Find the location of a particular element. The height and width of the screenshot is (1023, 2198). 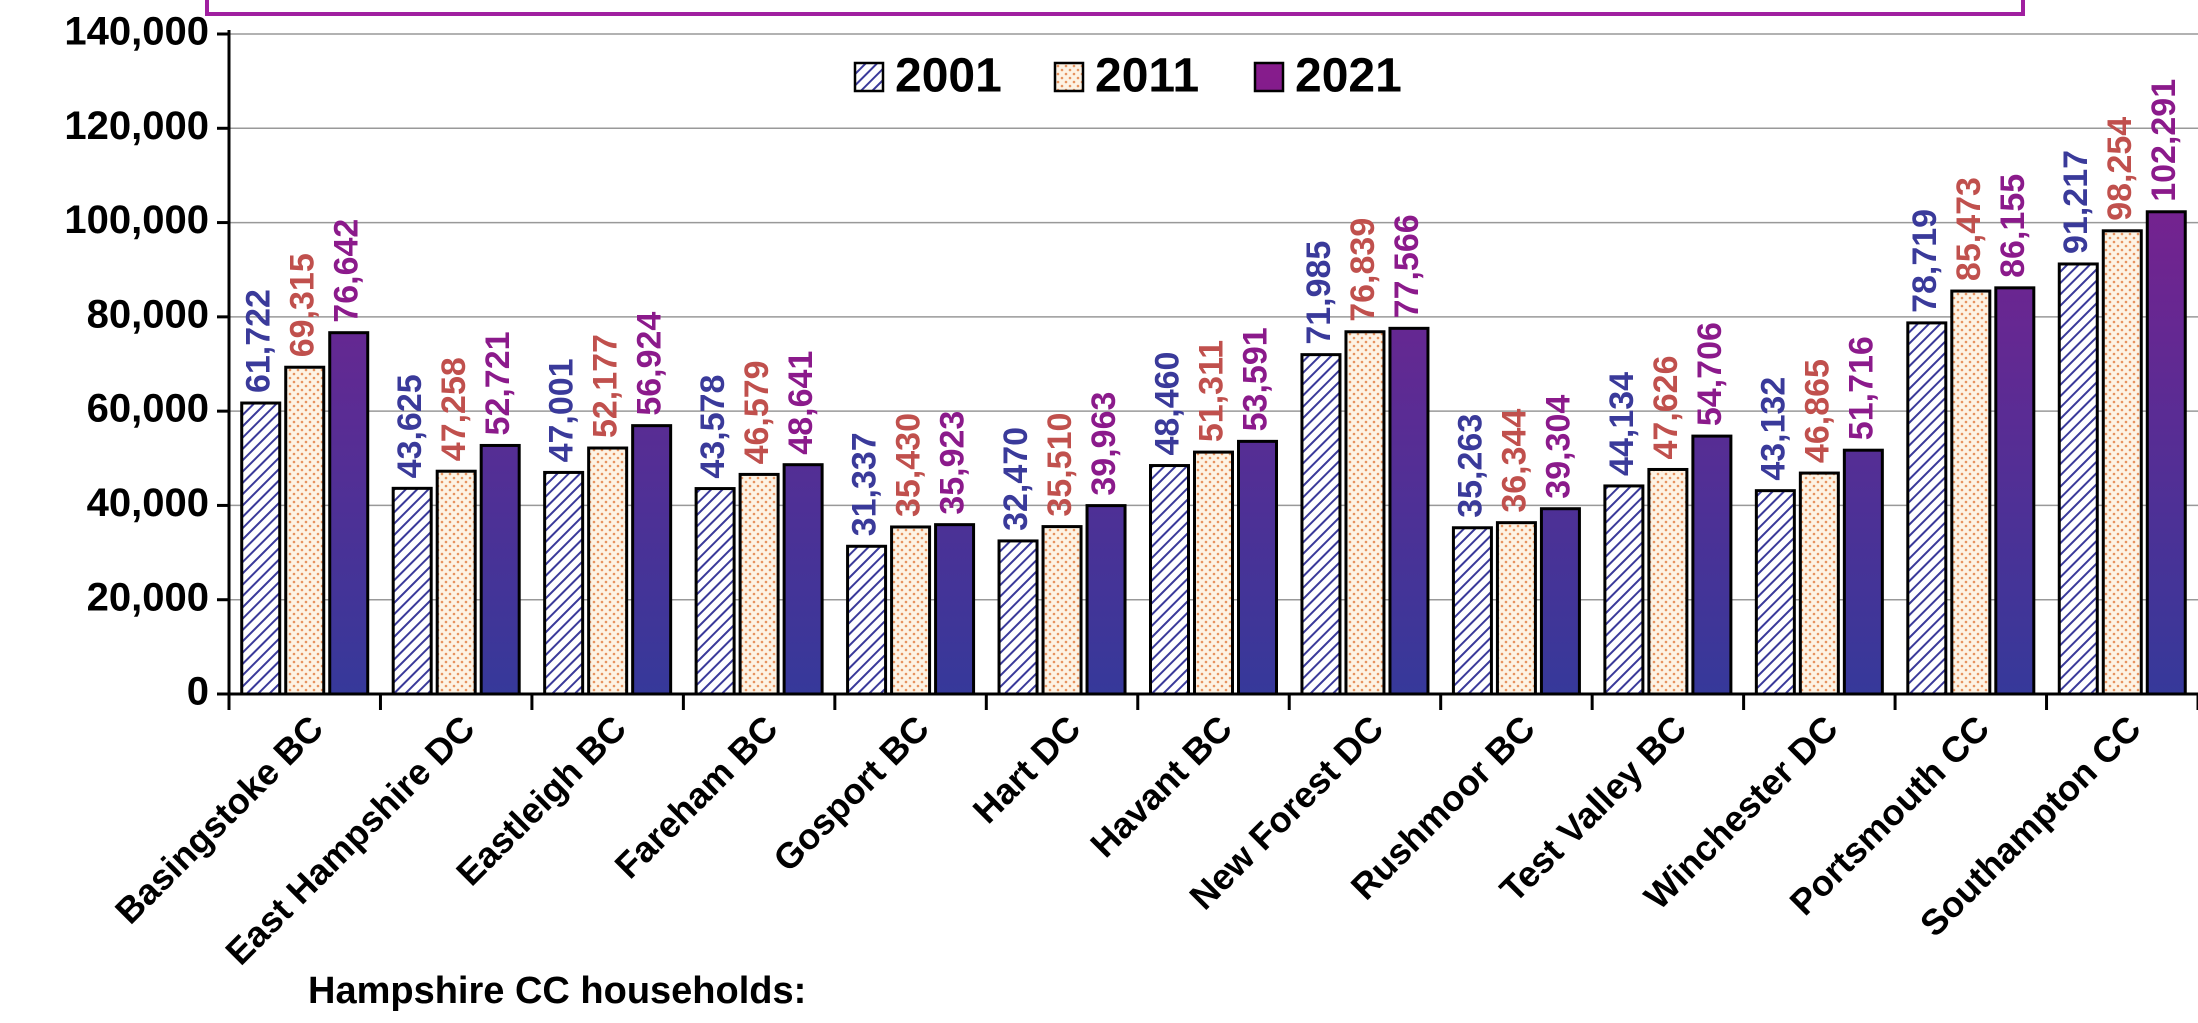

data-label: 47,258 is located at coordinates (454, 409).